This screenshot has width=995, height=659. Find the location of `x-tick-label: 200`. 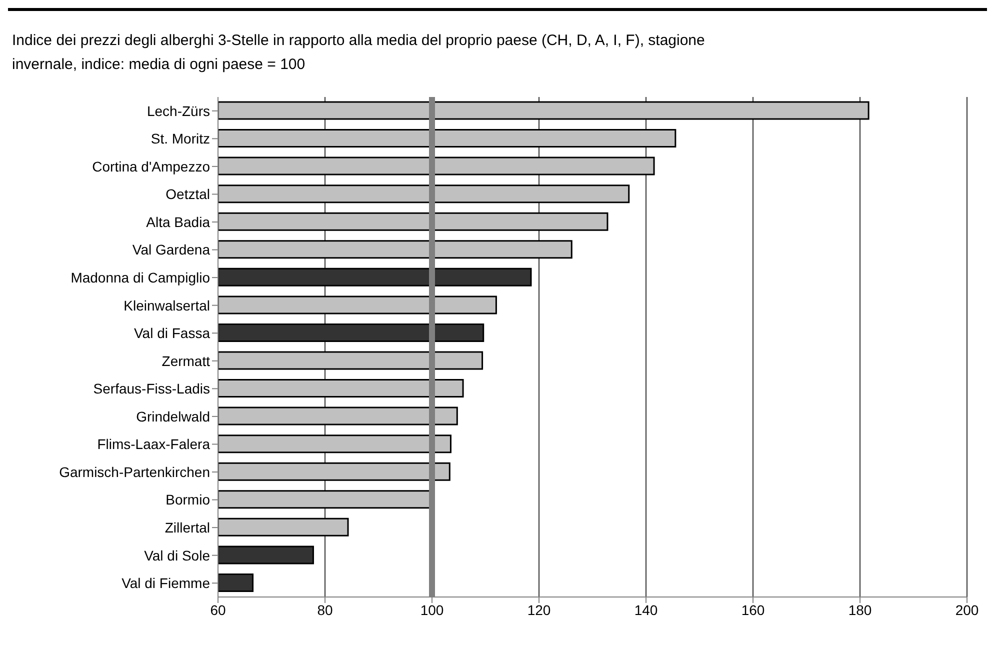

x-tick-label: 200 is located at coordinates (967, 610).